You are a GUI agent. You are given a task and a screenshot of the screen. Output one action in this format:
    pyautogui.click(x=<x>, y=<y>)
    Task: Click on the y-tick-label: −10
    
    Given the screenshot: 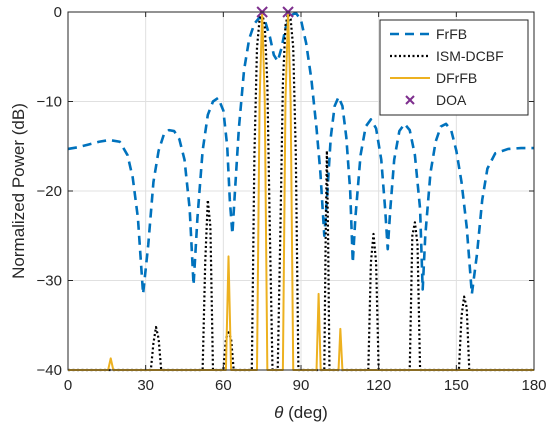 What is the action you would take?
    pyautogui.click(x=49, y=102)
    